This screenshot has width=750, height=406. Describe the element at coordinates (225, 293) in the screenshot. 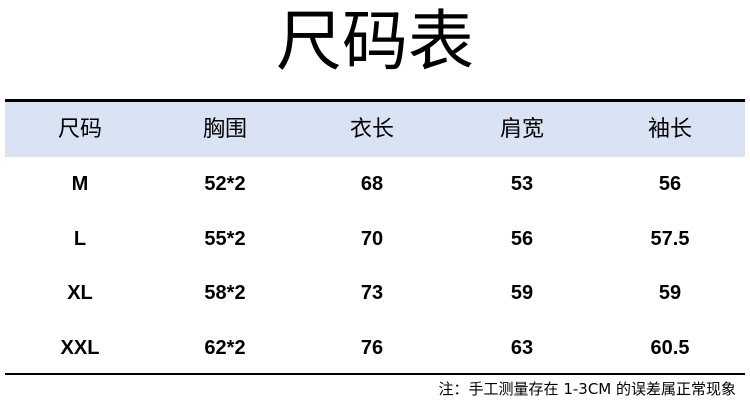

I see `table-cell: 58*2` at that location.